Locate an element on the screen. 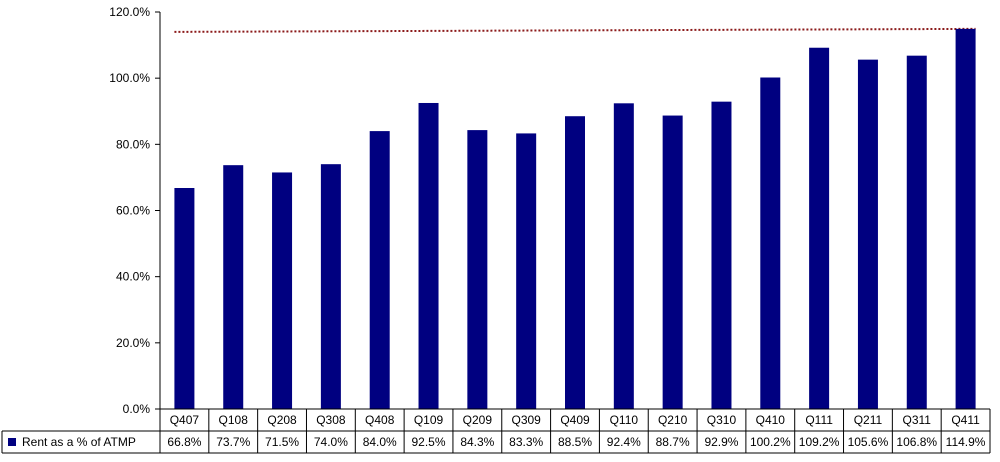 Image resolution: width=1000 pixels, height=462 pixels. value-label: 100.2% is located at coordinates (770, 442).